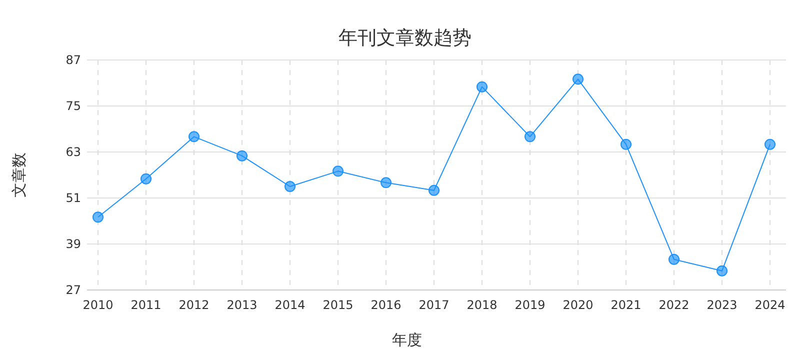 The height and width of the screenshot is (360, 810). I want to click on x-axis-title: 年度, so click(407, 340).